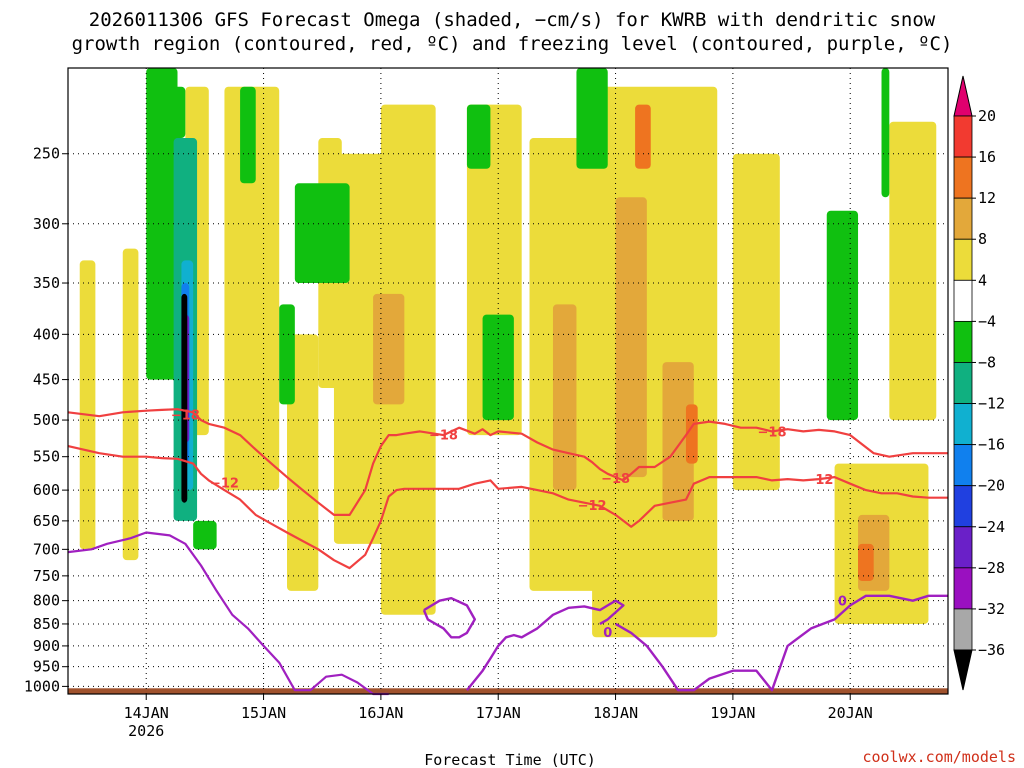 The width and height of the screenshot is (1024, 768). Describe the element at coordinates (380, 713) in the screenshot. I see `x-tick-label: 16JAN` at that location.